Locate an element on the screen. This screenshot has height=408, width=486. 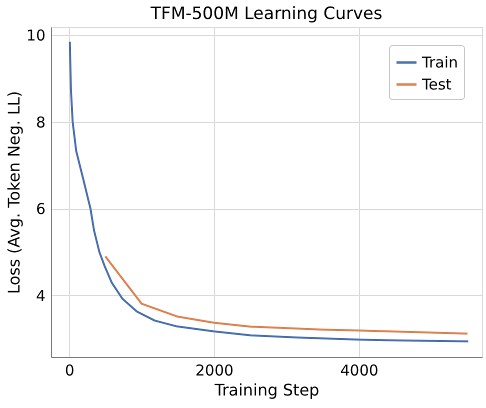
legend-label: Test is located at coordinates (436, 85).